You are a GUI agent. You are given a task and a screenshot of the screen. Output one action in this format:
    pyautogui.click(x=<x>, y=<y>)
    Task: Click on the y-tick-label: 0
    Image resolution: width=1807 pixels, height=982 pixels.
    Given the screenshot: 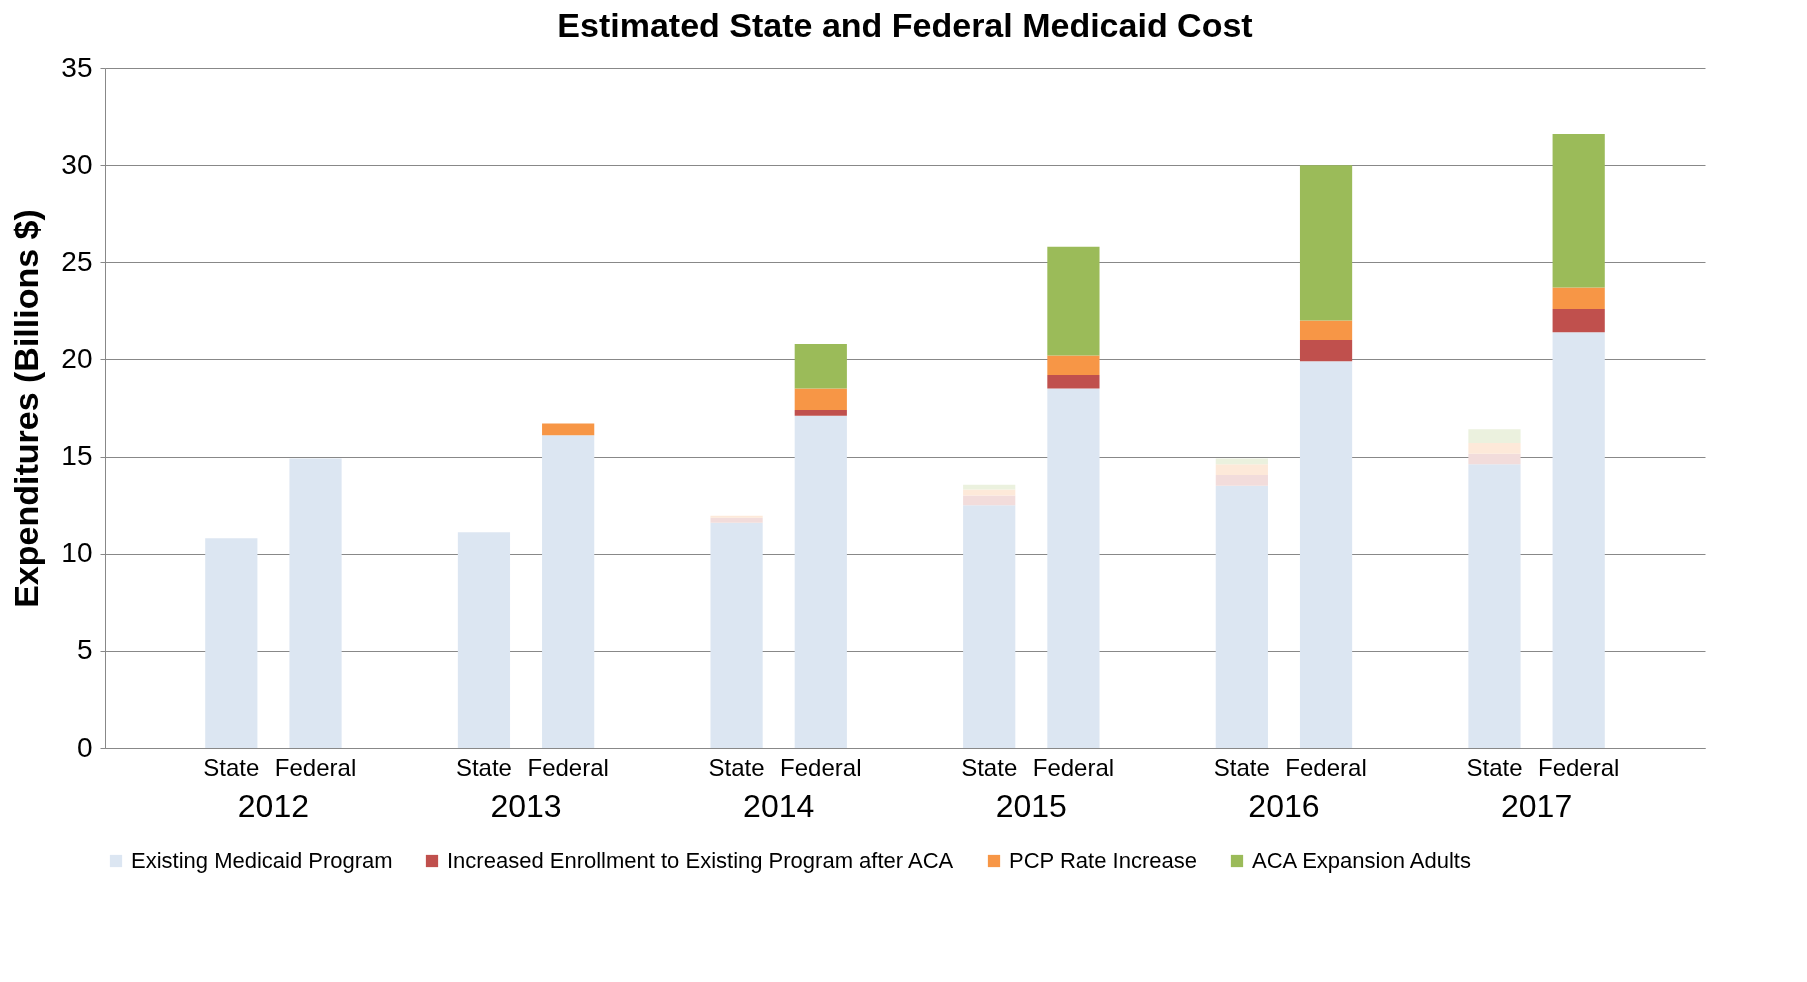 What is the action you would take?
    pyautogui.click(x=84, y=747)
    